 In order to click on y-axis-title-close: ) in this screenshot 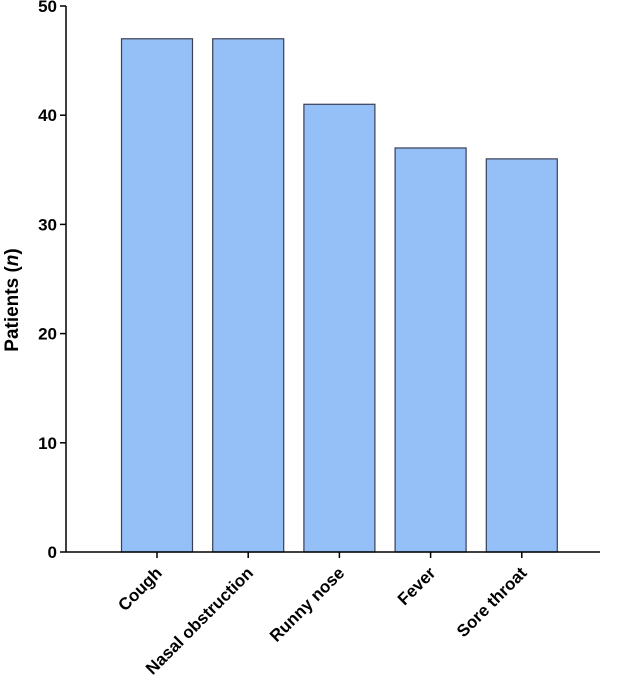, I will do `click(12, 251)`.